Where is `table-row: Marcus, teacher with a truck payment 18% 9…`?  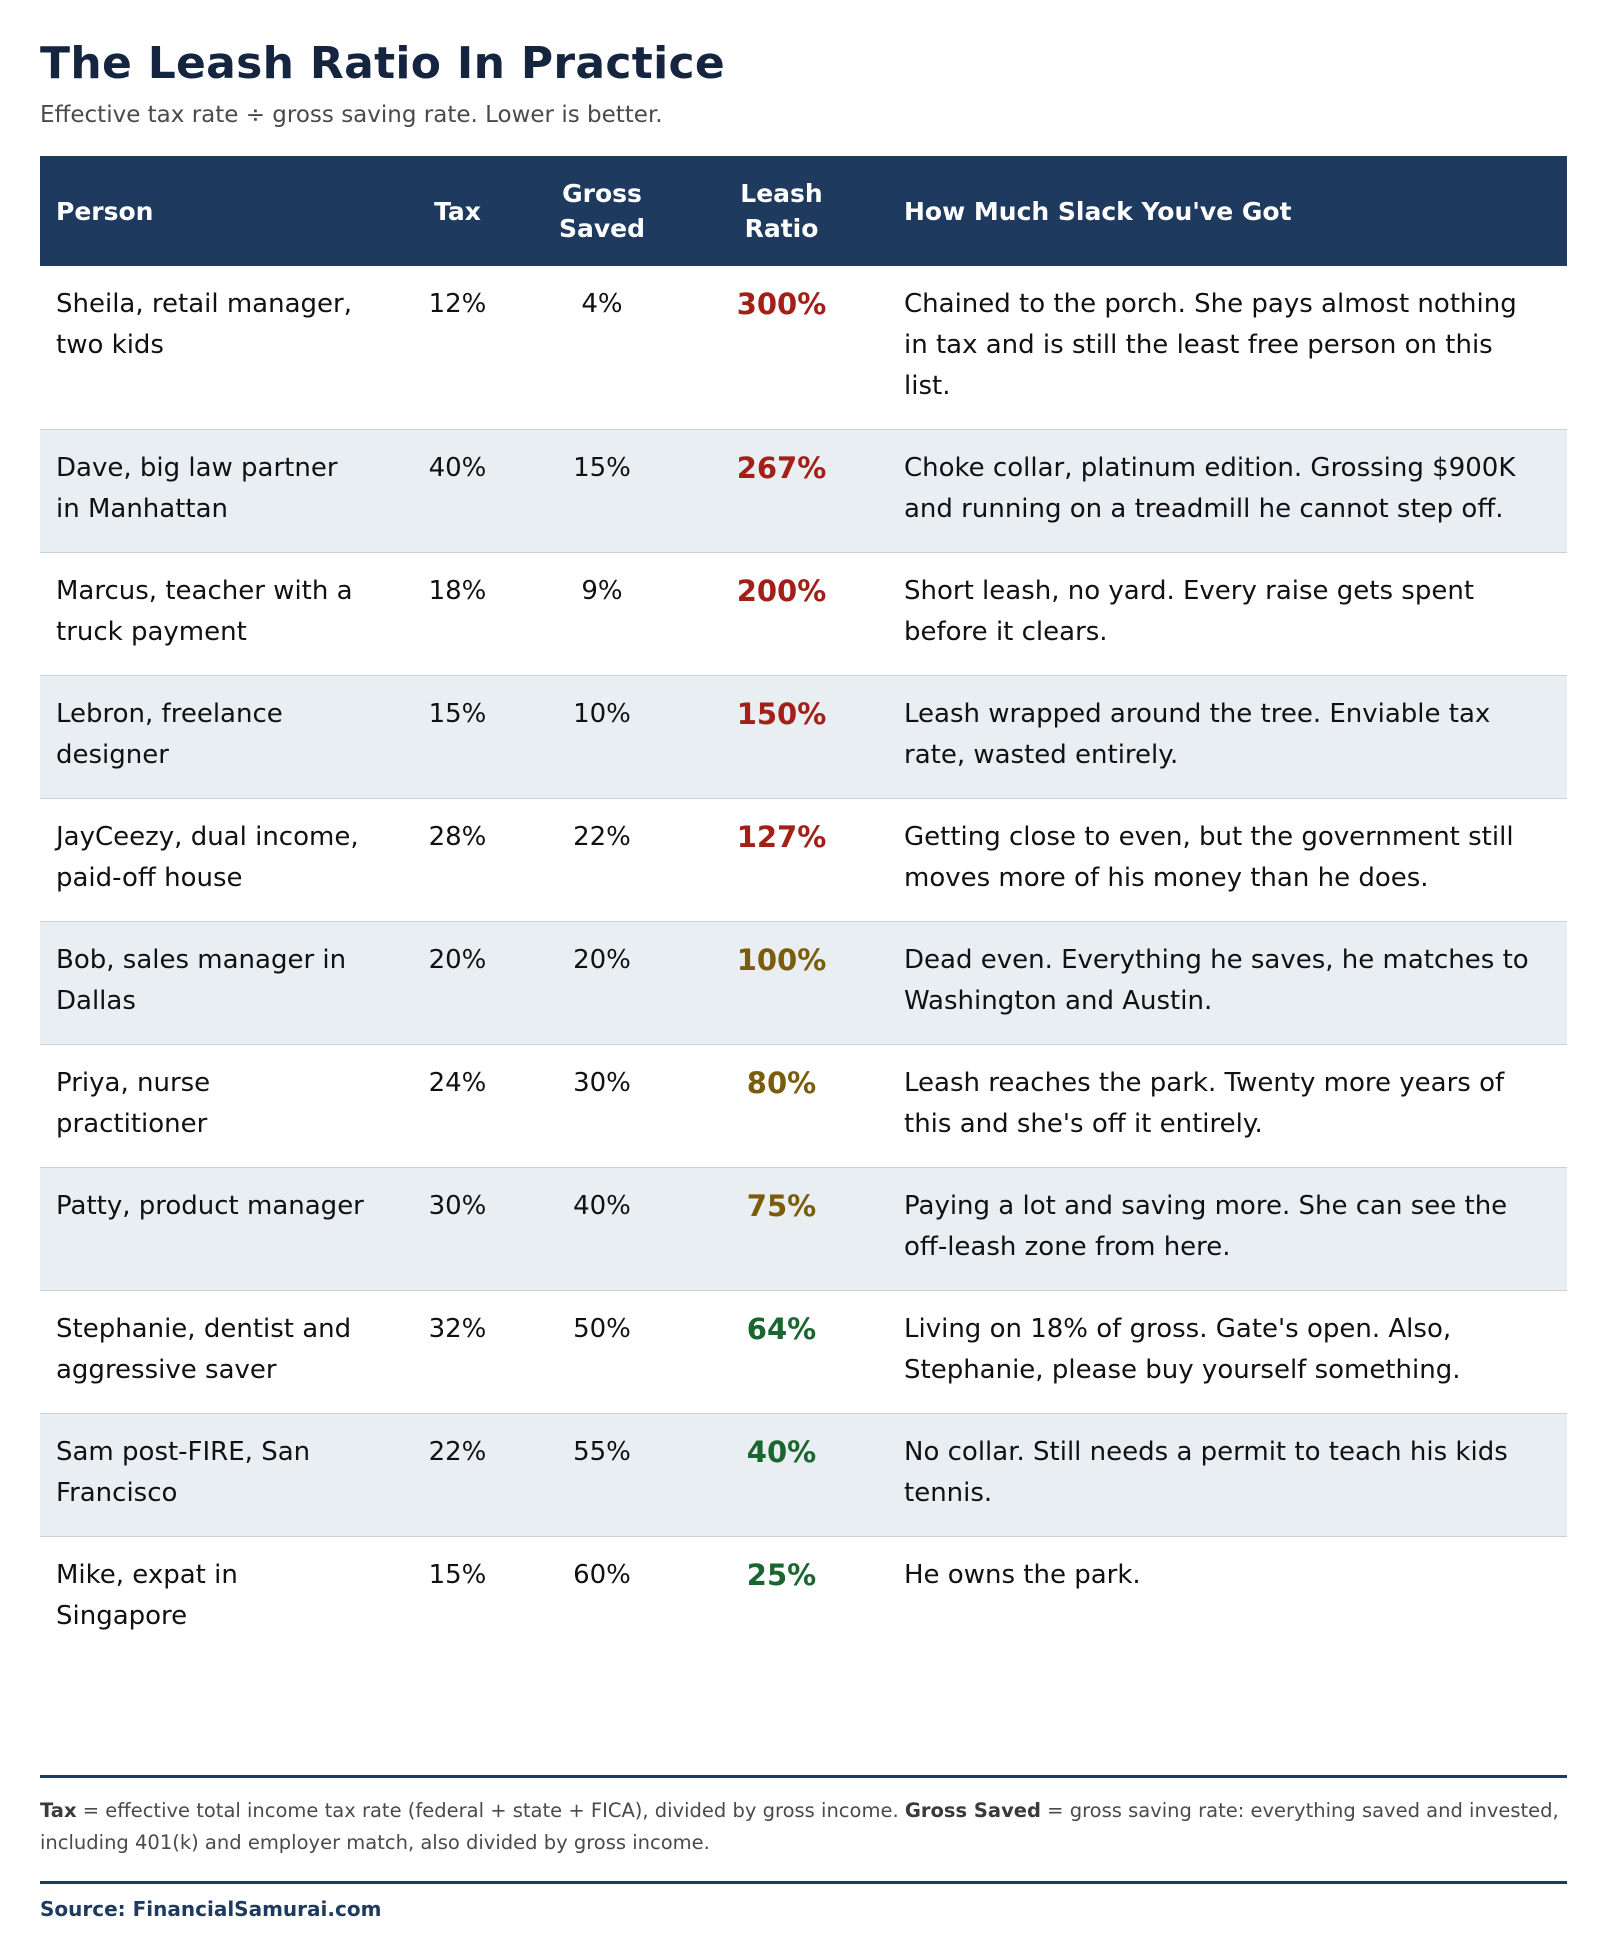 table-row: Marcus, teacher with a truck payment 18% 9… is located at coordinates (803, 614).